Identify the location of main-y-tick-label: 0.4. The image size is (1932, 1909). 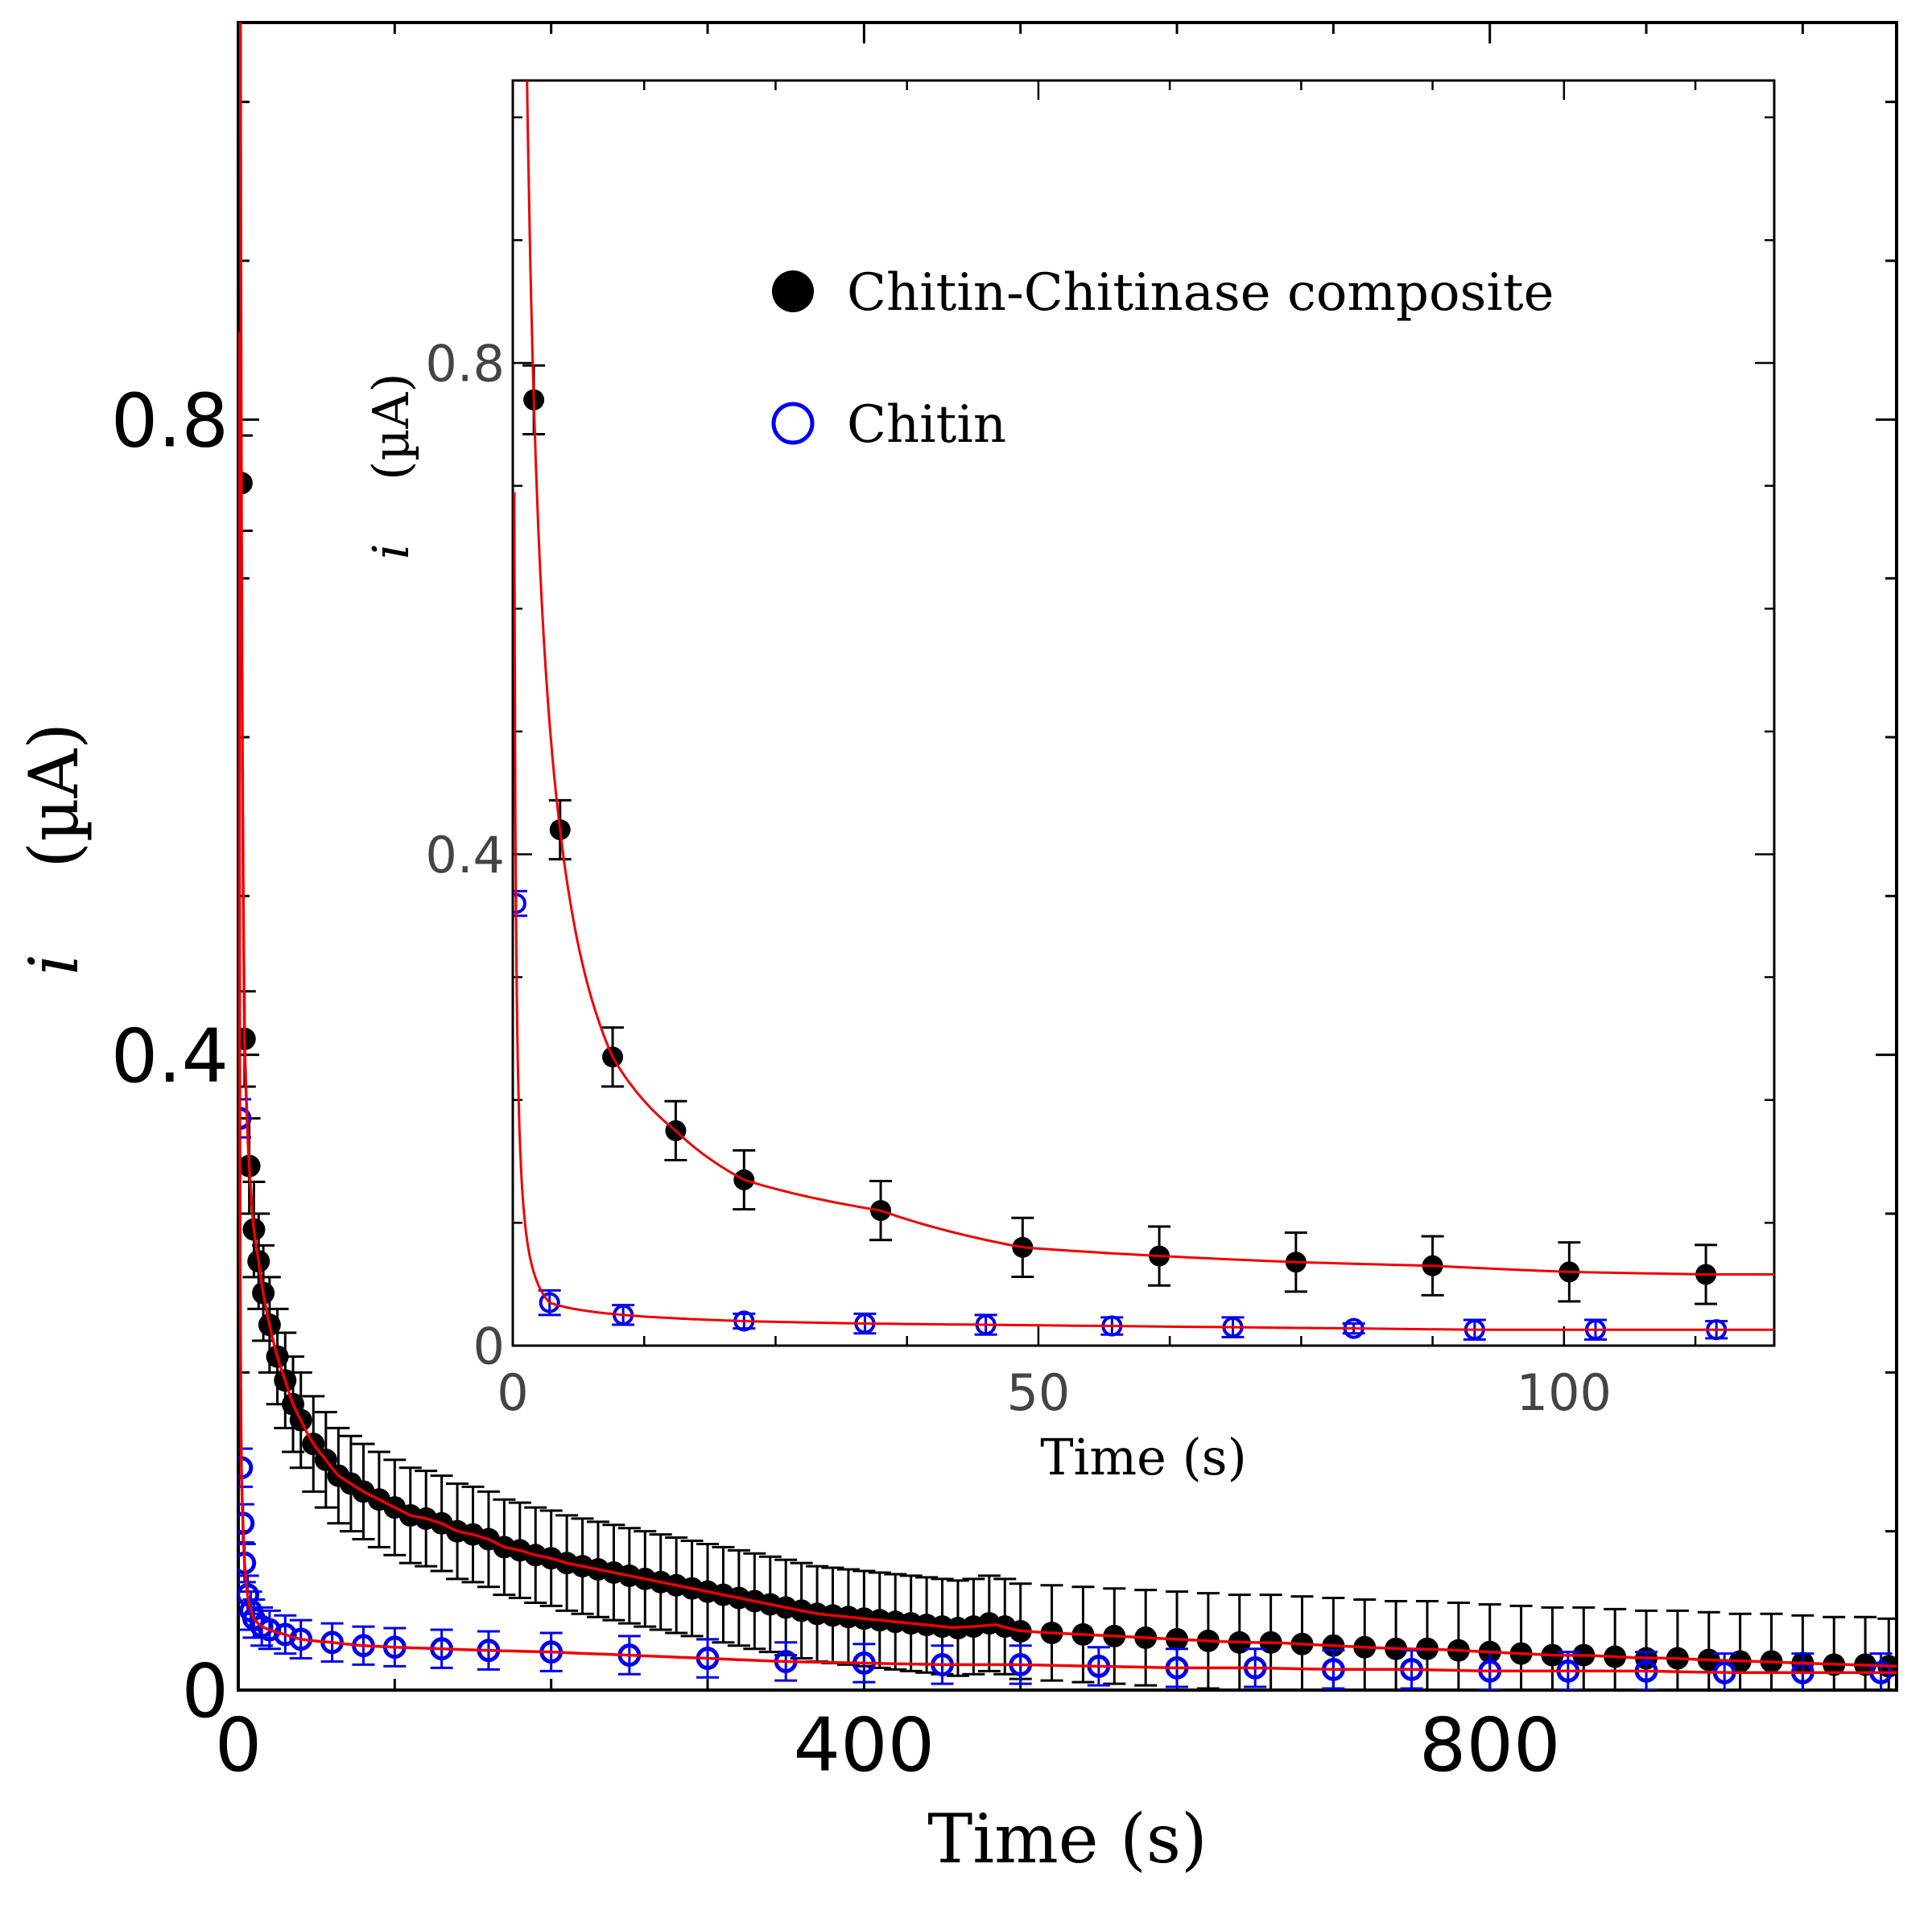
(170, 1056).